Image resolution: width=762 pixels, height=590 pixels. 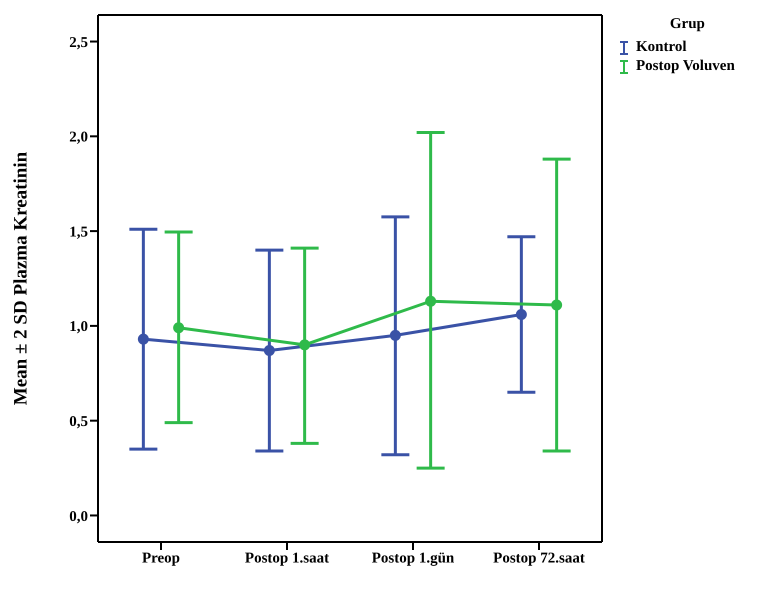 What do you see at coordinates (539, 558) in the screenshot?
I see `x-tick-label: Postop 72.saat` at bounding box center [539, 558].